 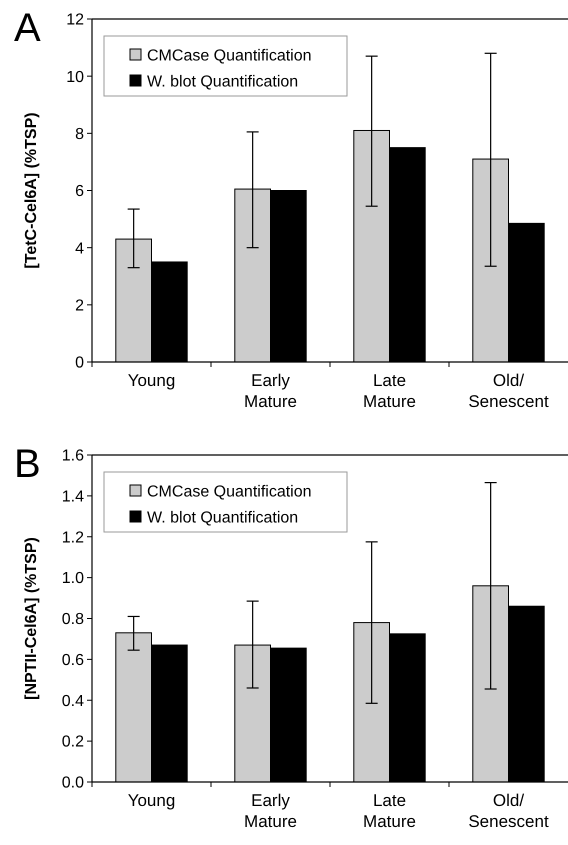 What do you see at coordinates (79, 305) in the screenshot?
I see `y-tick-label: 2` at bounding box center [79, 305].